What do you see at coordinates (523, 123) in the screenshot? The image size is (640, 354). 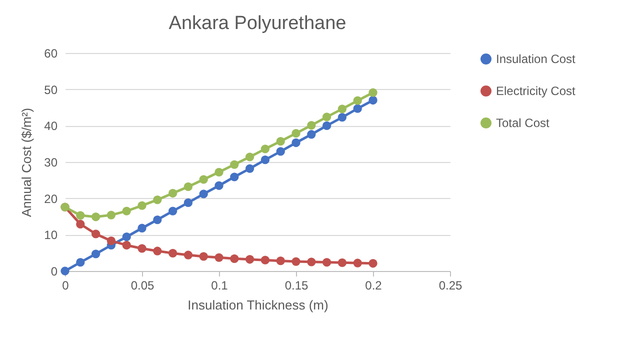 I see `legend-label: Total Cost` at bounding box center [523, 123].